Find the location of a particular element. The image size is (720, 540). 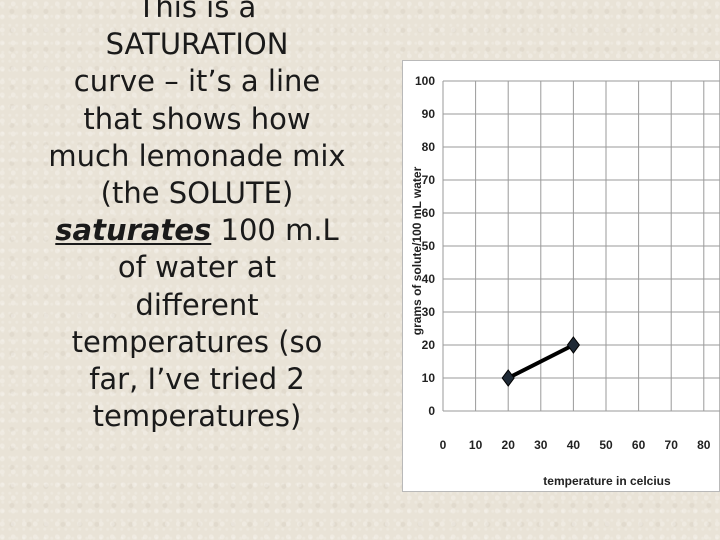

series-layer is located at coordinates (541, 361).